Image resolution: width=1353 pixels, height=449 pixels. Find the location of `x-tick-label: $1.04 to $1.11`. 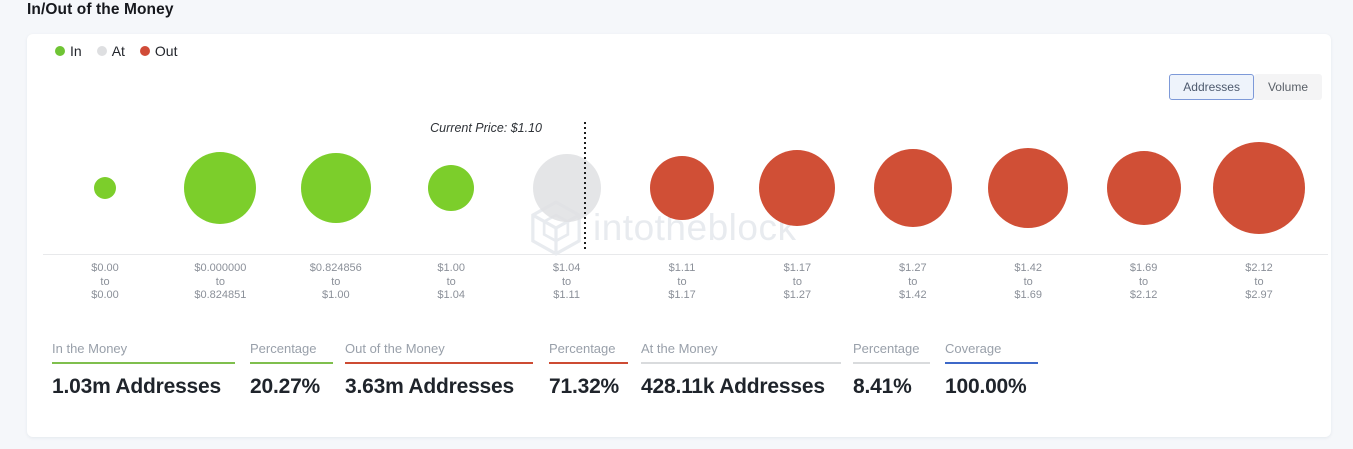

x-tick-label: $1.04 to $1.11 is located at coordinates (567, 282).